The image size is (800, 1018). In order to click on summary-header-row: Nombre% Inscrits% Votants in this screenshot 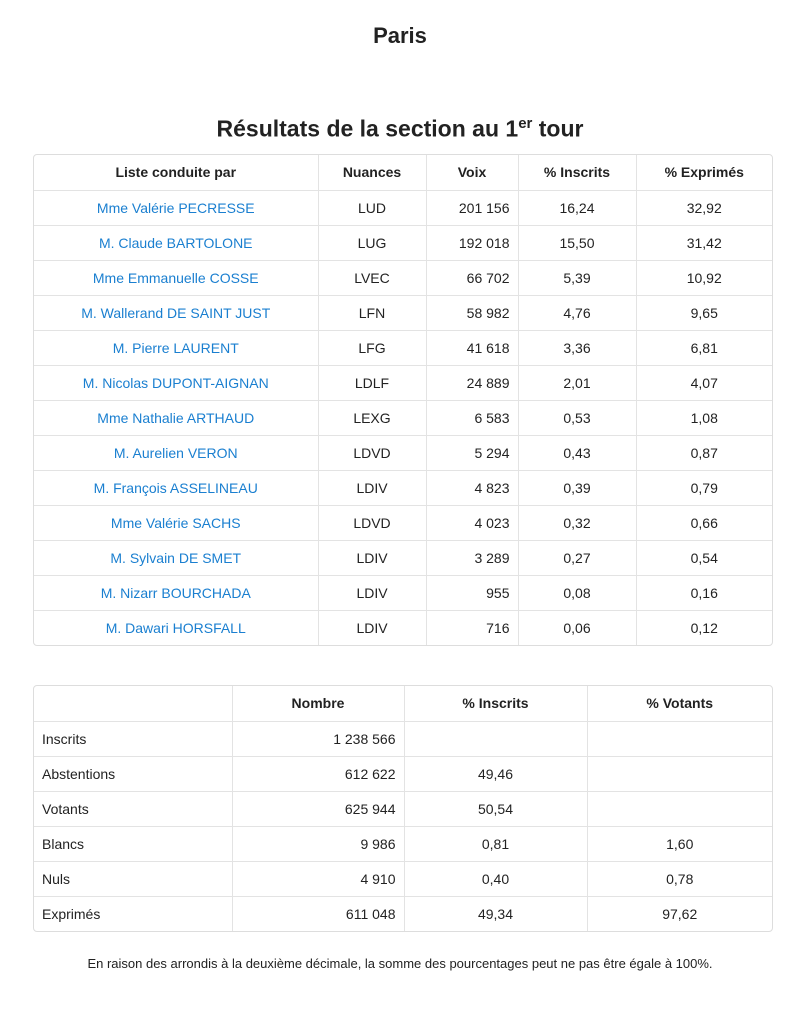, I will do `click(403, 704)`.